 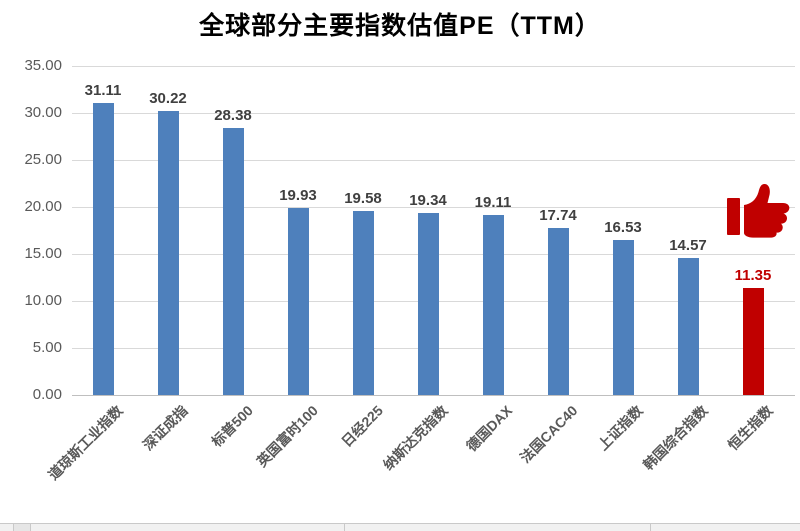 I want to click on x-axis-category-label: 德国DAX, so click(x=489, y=428).